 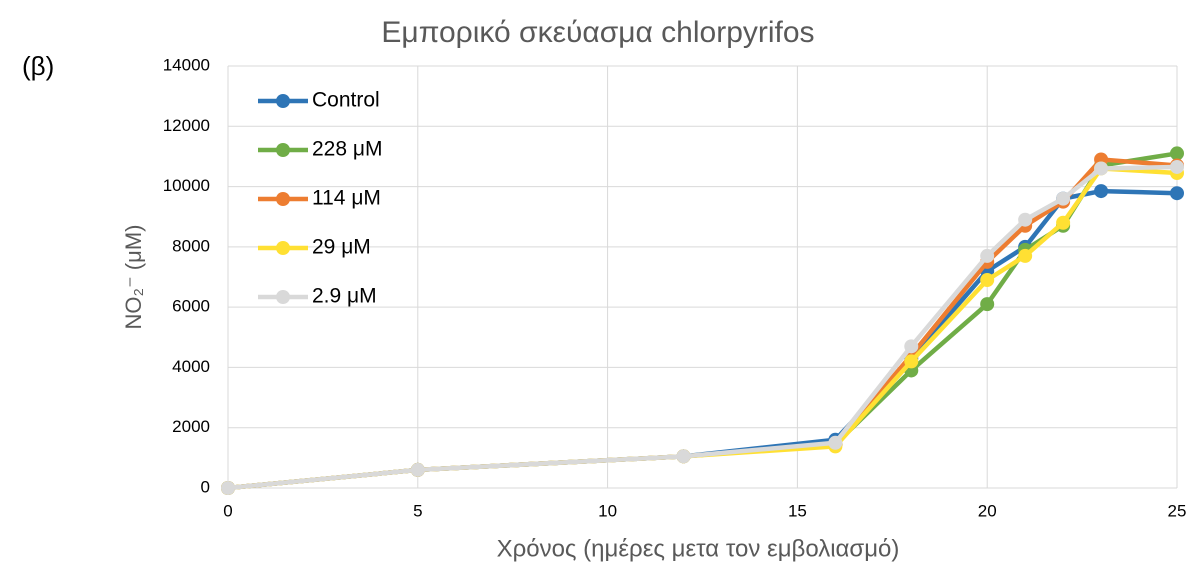 What do you see at coordinates (186, 185) in the screenshot?
I see `y-tick-label: 10000` at bounding box center [186, 185].